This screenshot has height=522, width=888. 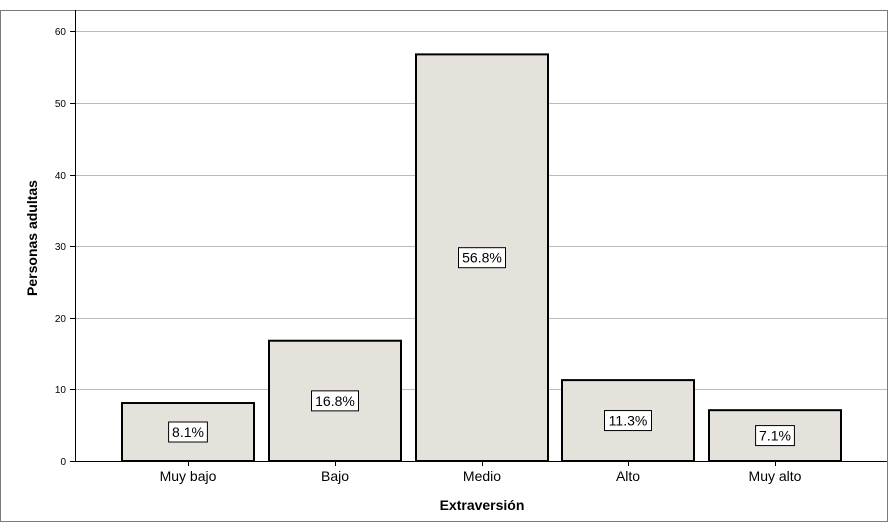 What do you see at coordinates (61, 247) in the screenshot?
I see `y-tick-label: 30` at bounding box center [61, 247].